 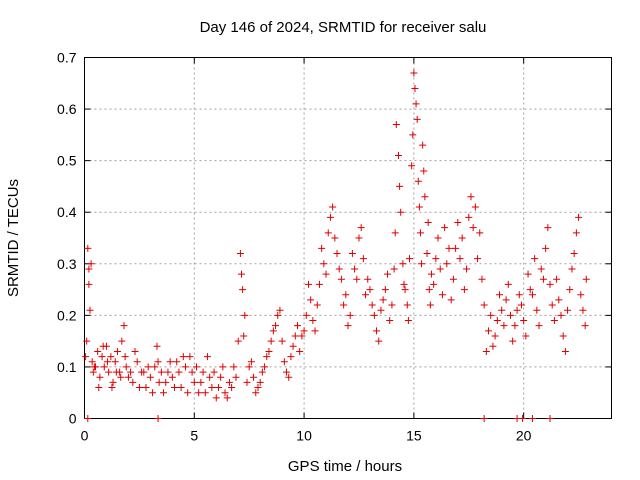 I want to click on y-tick-label: 0.1, so click(x=67, y=367).